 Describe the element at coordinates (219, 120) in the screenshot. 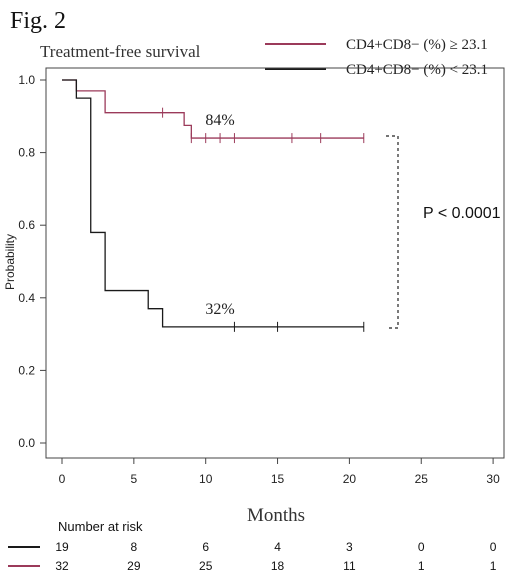

I see `curve-annotation: 84%` at that location.